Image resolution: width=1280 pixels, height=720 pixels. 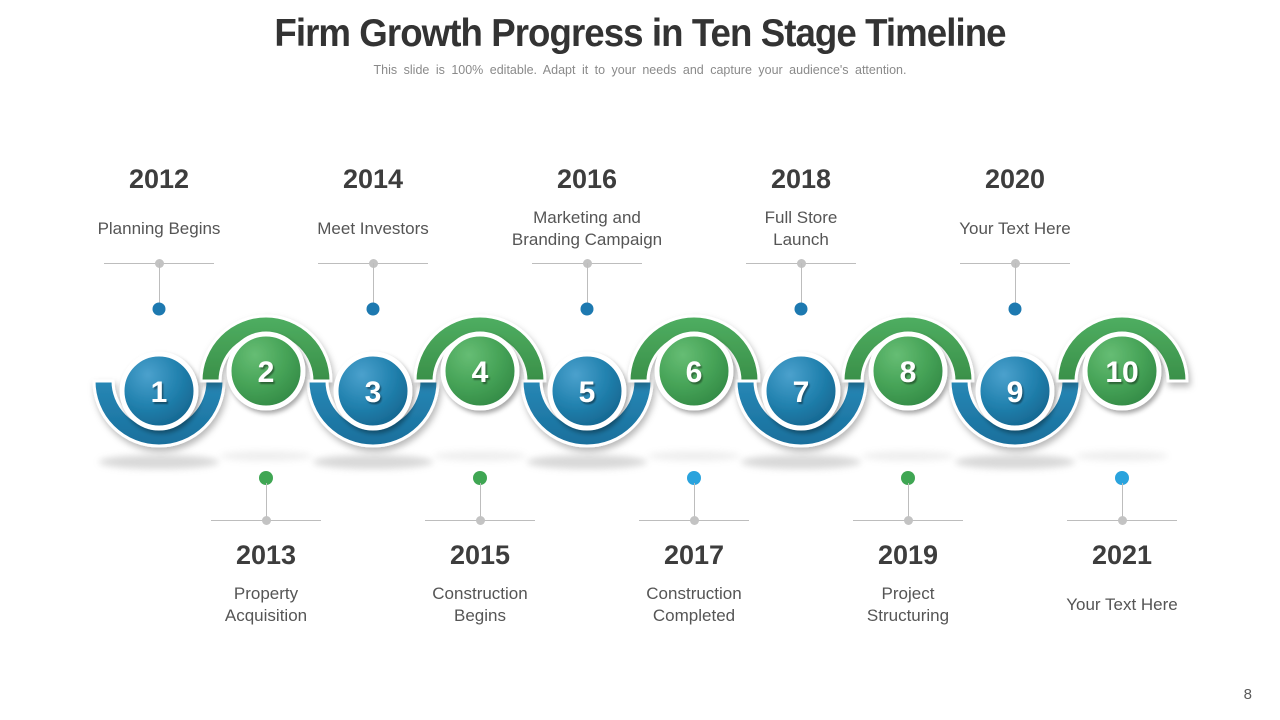 What do you see at coordinates (373, 228) in the screenshot?
I see `stage-description: Meet Investors` at bounding box center [373, 228].